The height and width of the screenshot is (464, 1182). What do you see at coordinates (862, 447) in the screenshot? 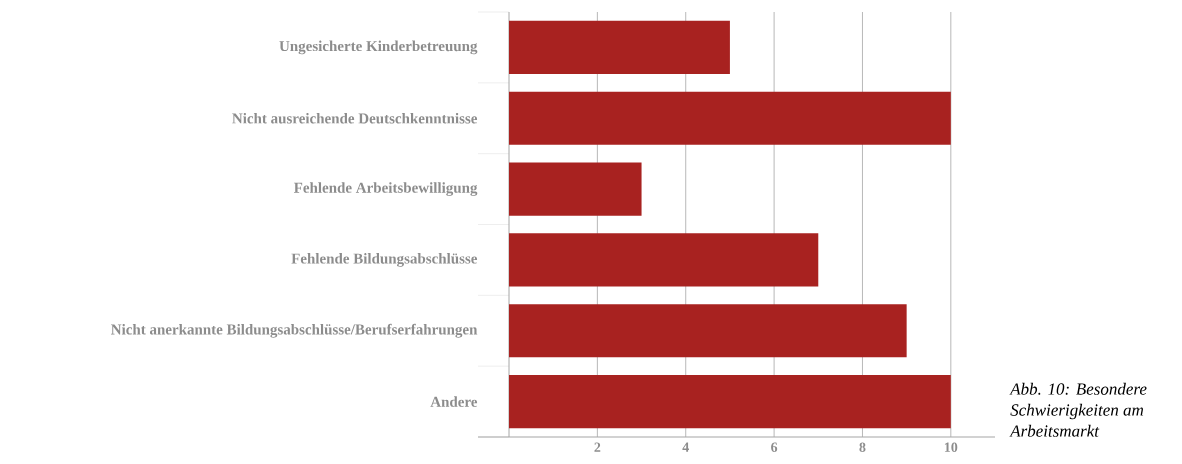
I see `x-tick-label: 8` at bounding box center [862, 447].